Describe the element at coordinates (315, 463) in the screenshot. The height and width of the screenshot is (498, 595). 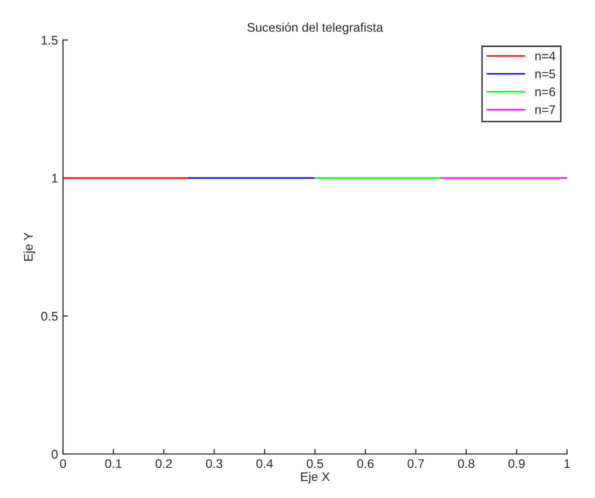
I see `x-tick-label: 0.5` at that location.